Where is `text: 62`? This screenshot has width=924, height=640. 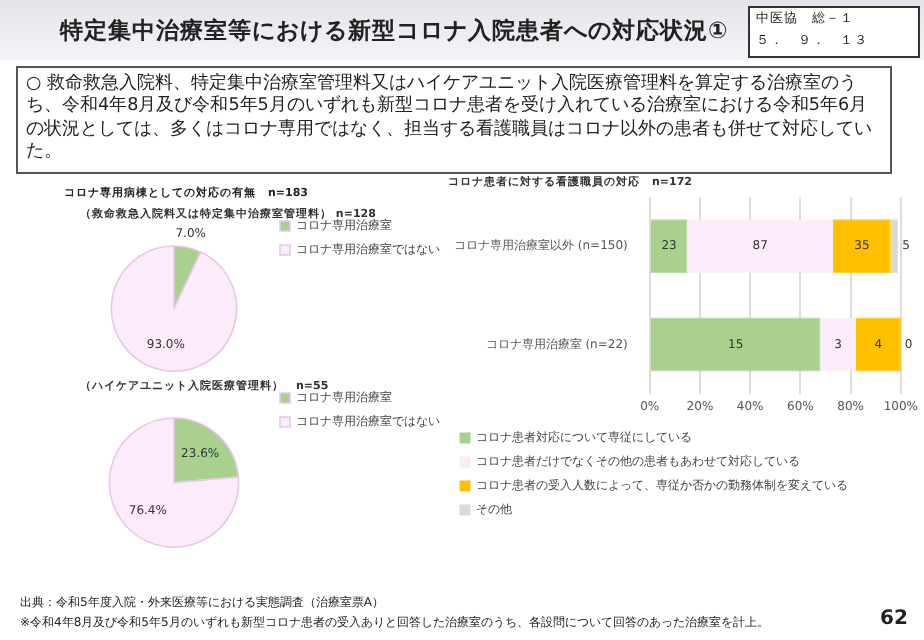 text: 62 is located at coordinates (894, 619).